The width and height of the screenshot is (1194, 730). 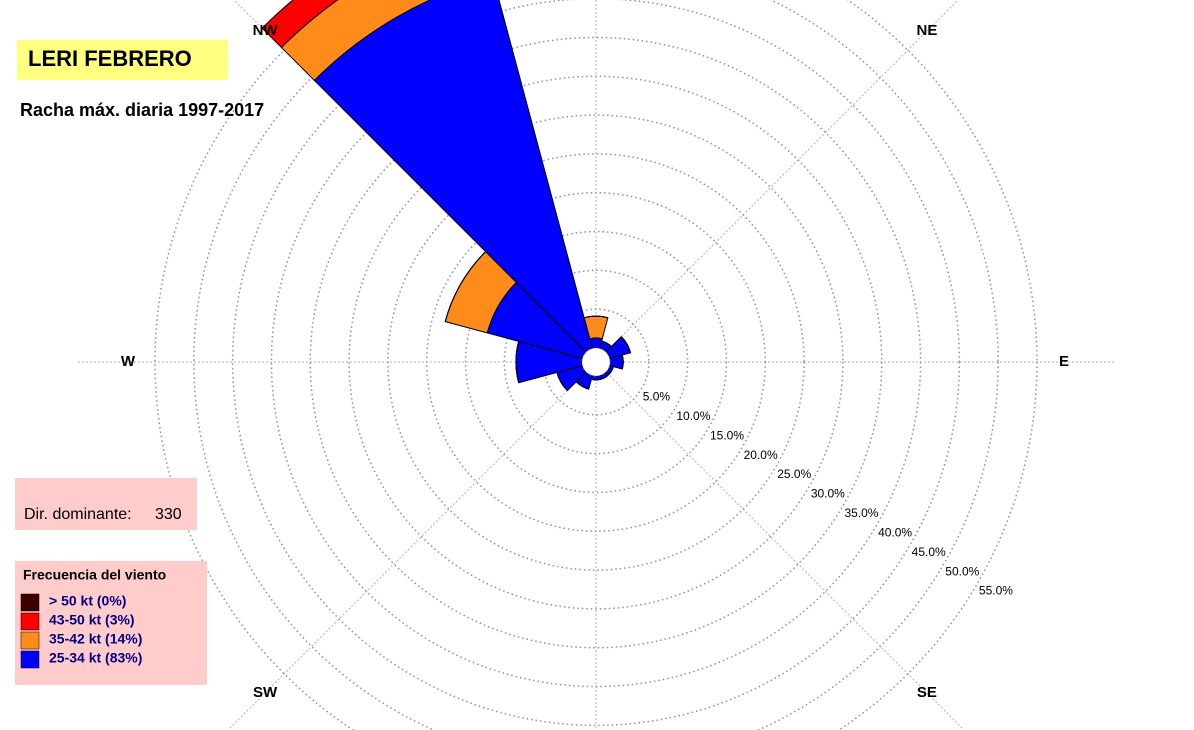 What do you see at coordinates (265, 692) in the screenshot?
I see `compass-label: SW` at bounding box center [265, 692].